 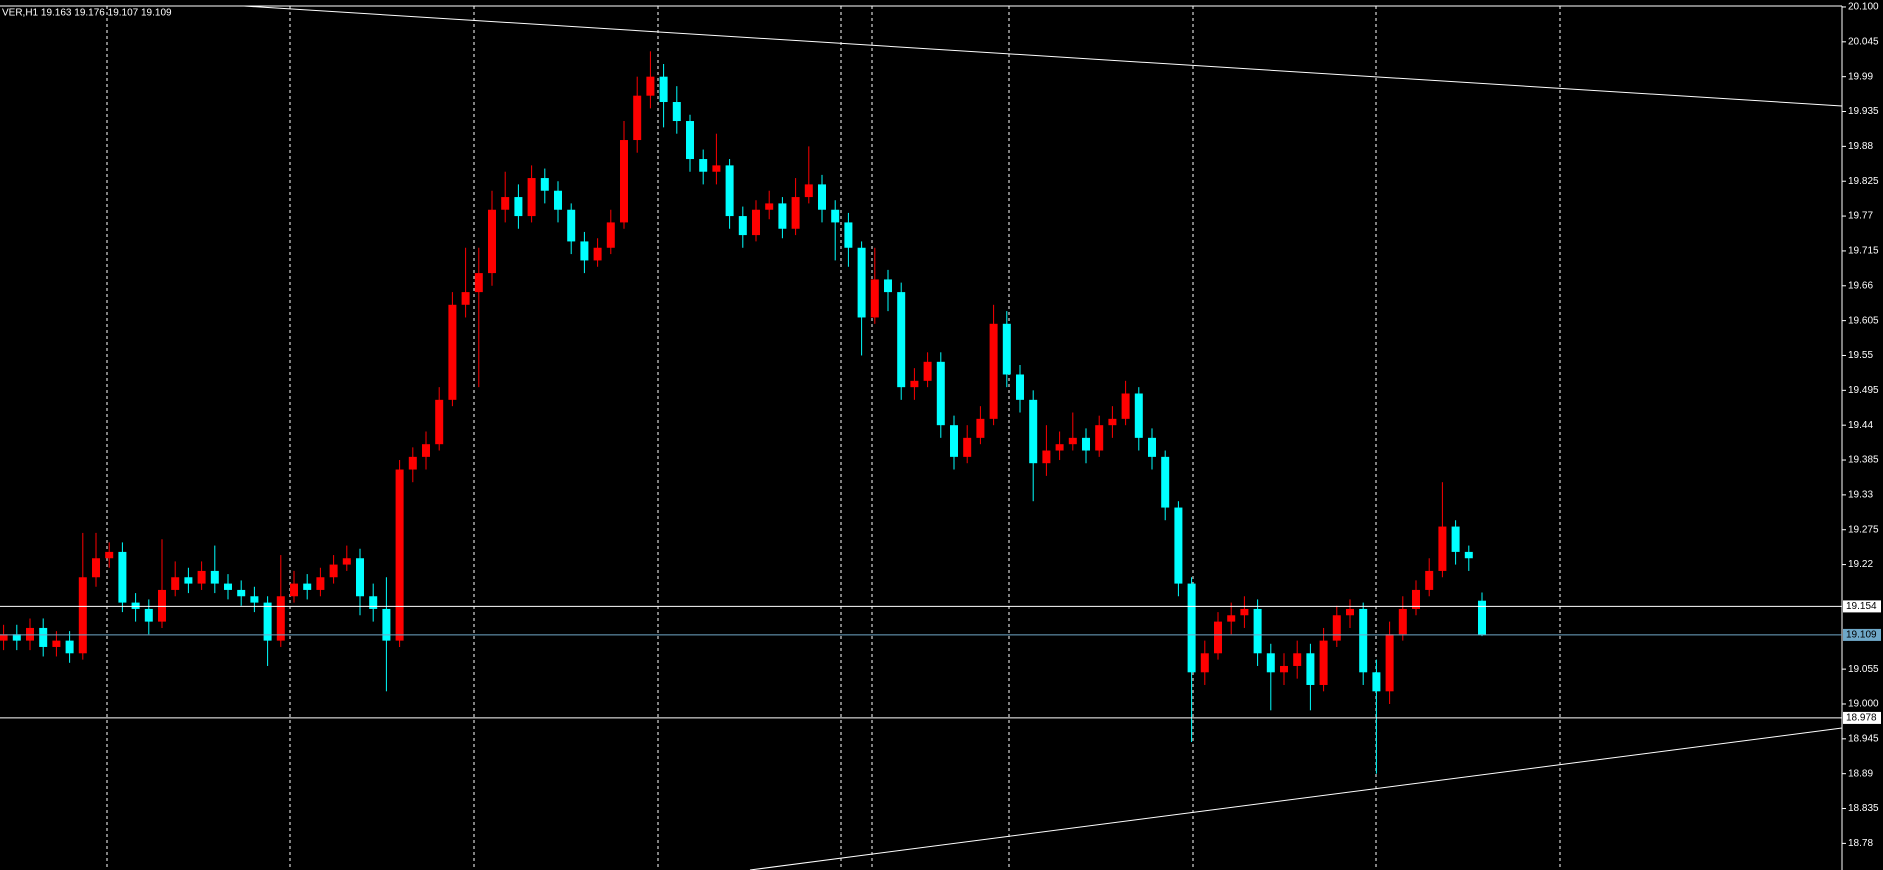 What do you see at coordinates (1860, 76) in the screenshot?
I see `y-tick-label: 19.99` at bounding box center [1860, 76].